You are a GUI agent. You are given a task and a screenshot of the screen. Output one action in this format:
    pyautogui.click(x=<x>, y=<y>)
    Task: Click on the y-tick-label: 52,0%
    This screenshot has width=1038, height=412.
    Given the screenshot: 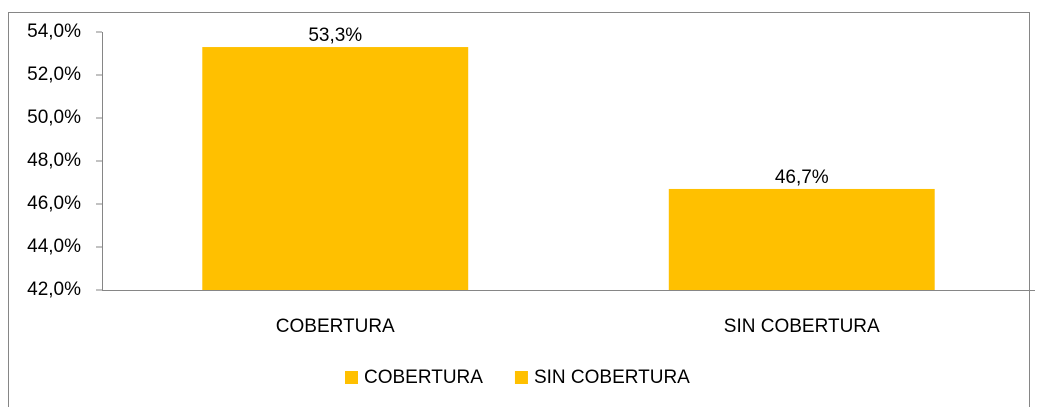 What is the action you would take?
    pyautogui.click(x=54, y=74)
    